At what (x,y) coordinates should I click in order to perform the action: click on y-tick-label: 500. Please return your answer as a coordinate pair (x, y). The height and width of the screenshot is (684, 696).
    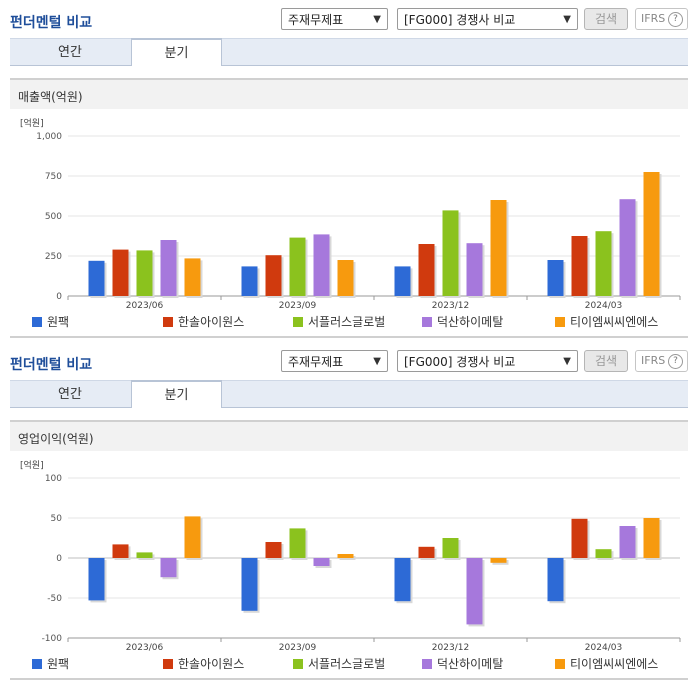
    Looking at the image, I should click on (53, 217).